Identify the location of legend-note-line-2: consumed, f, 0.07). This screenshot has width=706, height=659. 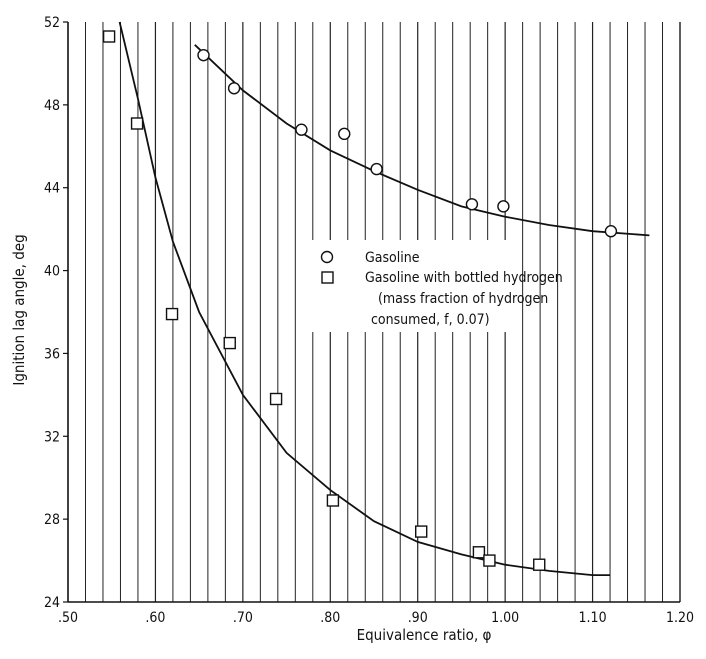
(430, 320).